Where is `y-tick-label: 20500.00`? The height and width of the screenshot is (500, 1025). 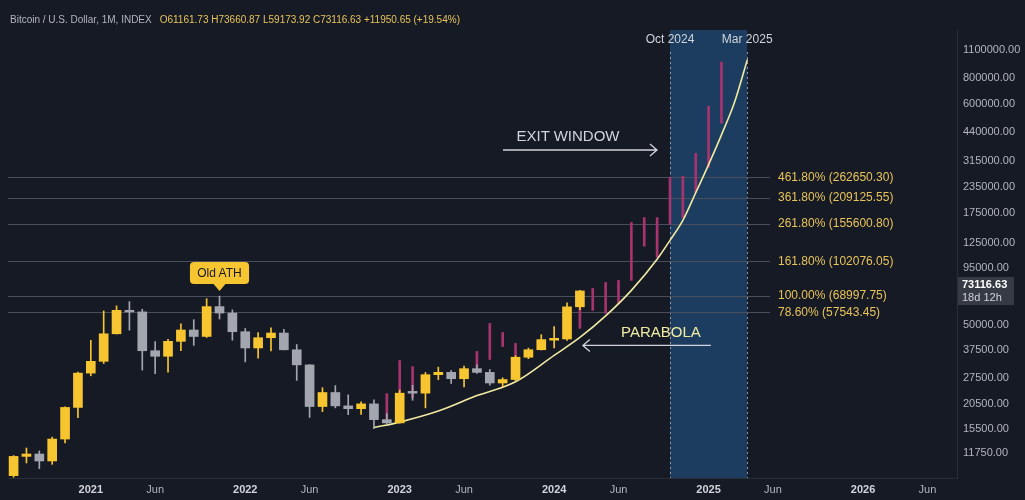
y-tick-label: 20500.00 is located at coordinates (986, 402).